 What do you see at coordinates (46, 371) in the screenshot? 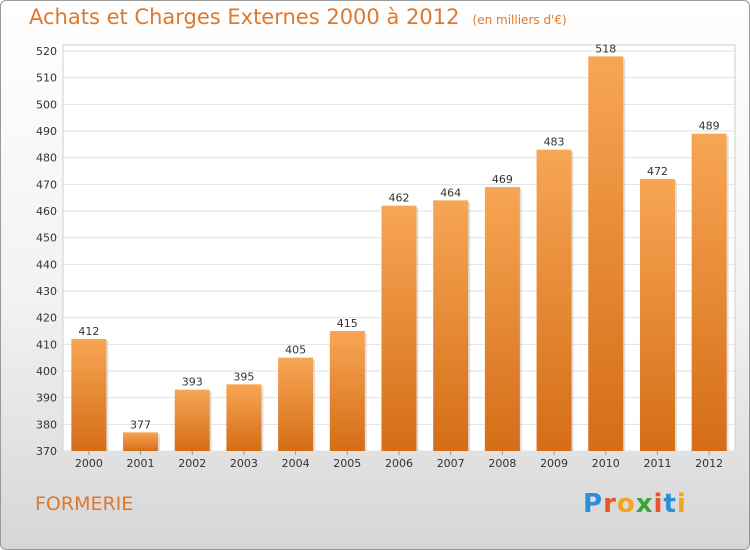
I see `y-tick-label: 400` at bounding box center [46, 371].